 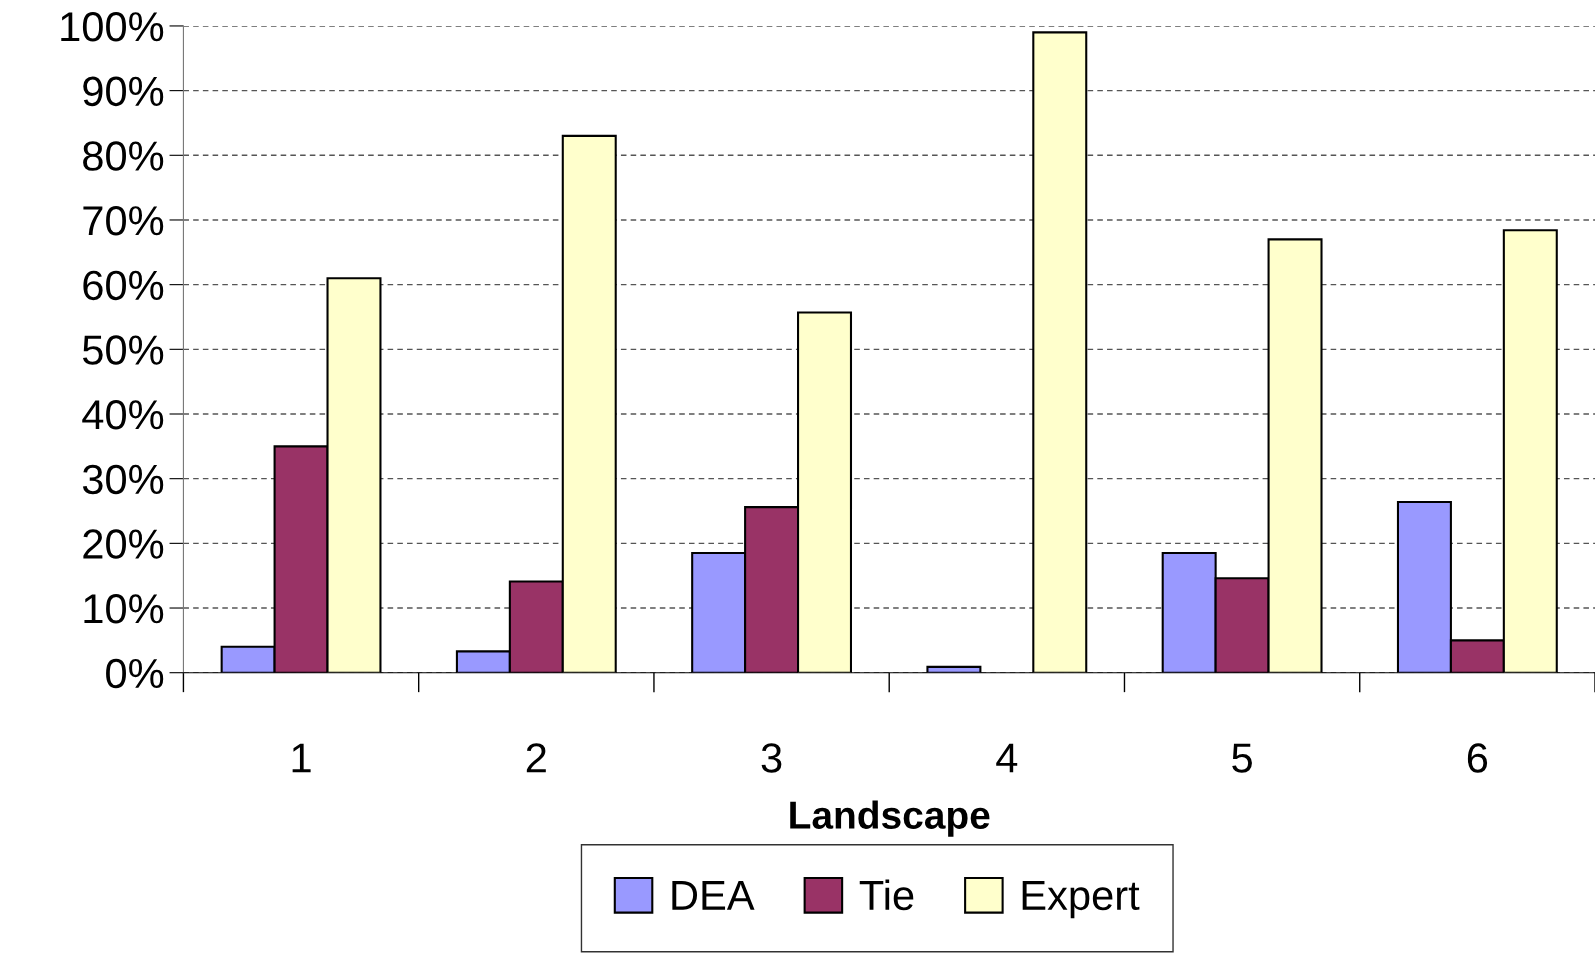 What do you see at coordinates (1242, 758) in the screenshot?
I see `x-tick-label: 5` at bounding box center [1242, 758].